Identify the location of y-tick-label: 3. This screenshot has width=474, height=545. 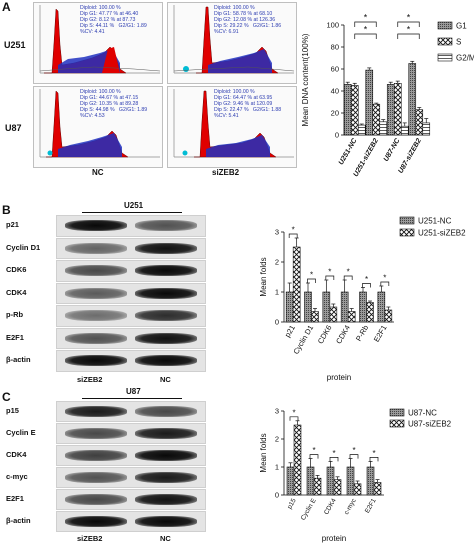
(277, 411).